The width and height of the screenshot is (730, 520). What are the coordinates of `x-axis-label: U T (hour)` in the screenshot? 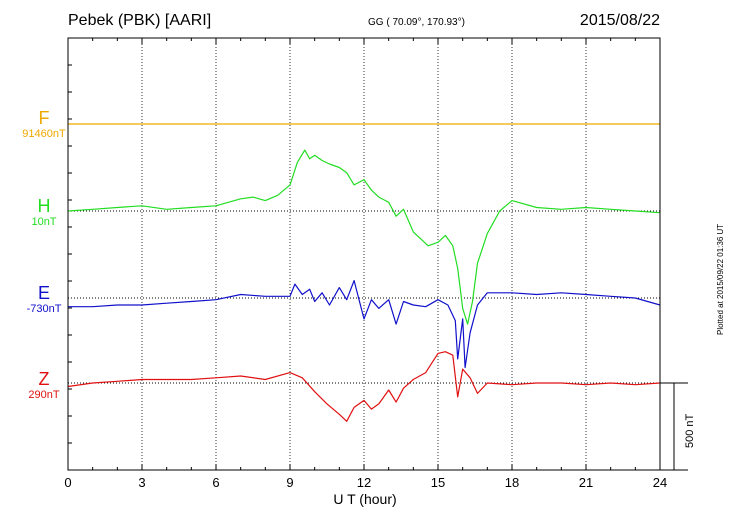 It's located at (365, 499).